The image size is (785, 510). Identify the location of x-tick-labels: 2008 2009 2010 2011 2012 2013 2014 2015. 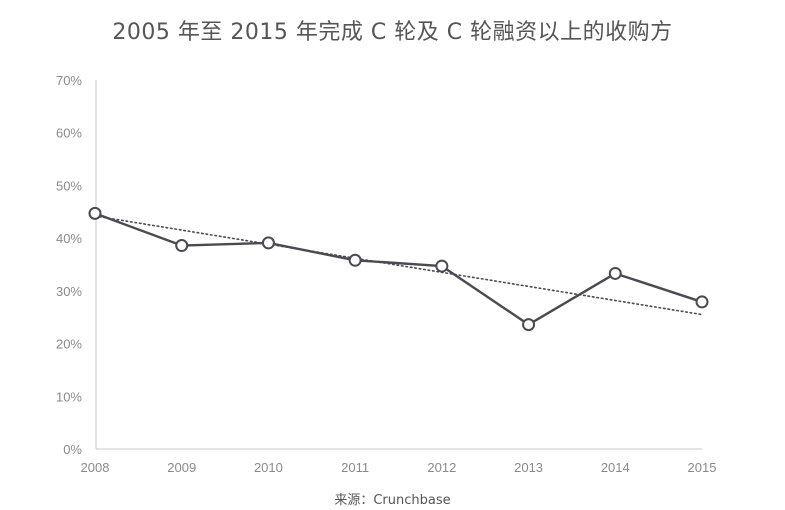
(399, 467).